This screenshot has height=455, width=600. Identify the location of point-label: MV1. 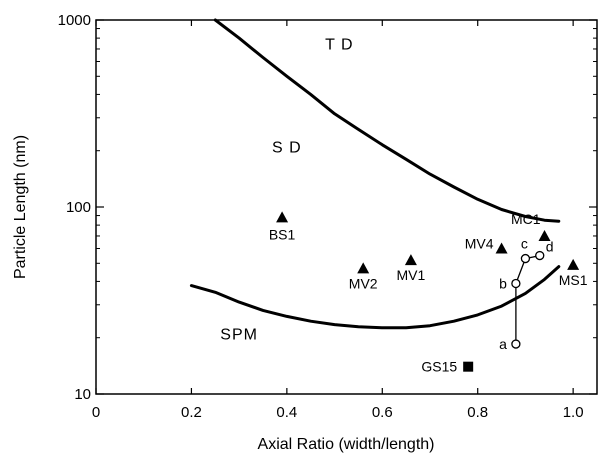
(411, 275).